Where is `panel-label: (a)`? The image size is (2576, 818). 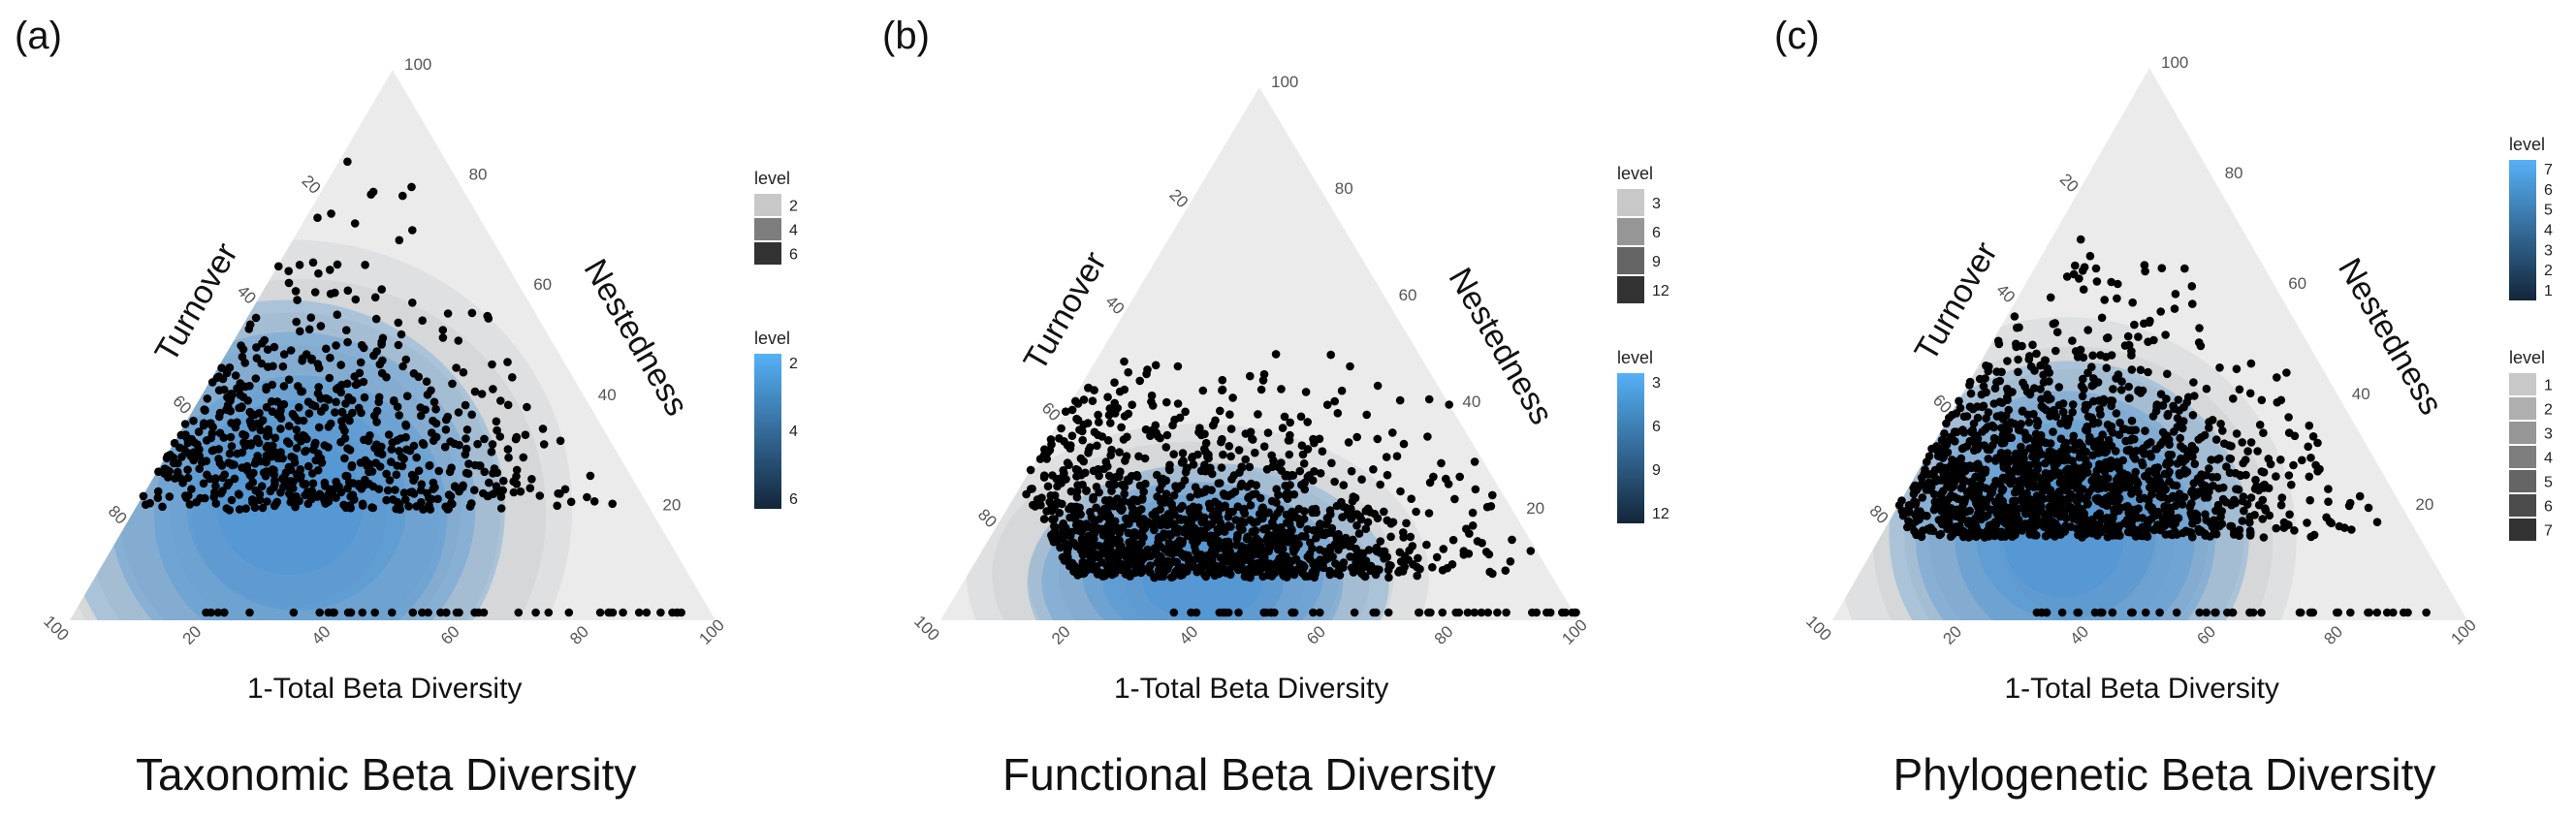 panel-label: (a) is located at coordinates (38, 36).